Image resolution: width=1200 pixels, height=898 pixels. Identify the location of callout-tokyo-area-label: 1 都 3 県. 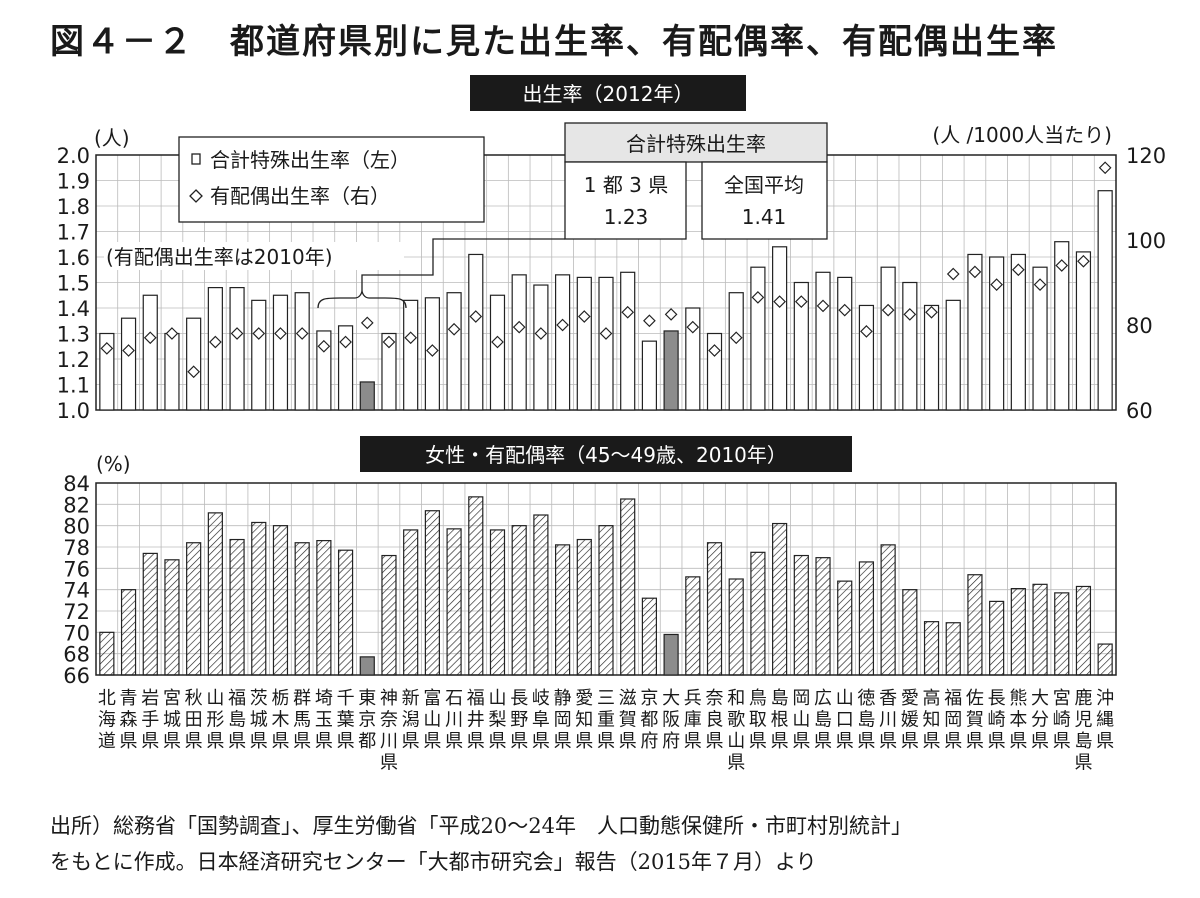
(626, 185).